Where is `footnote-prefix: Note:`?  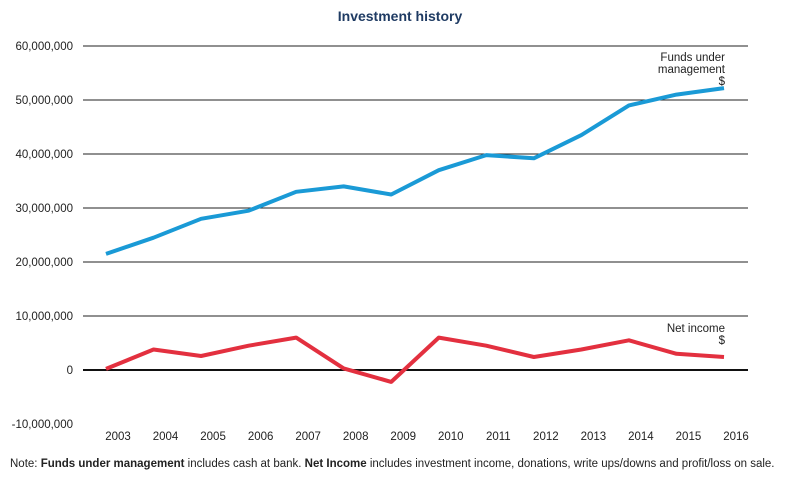
footnote-prefix: Note: is located at coordinates (25, 464).